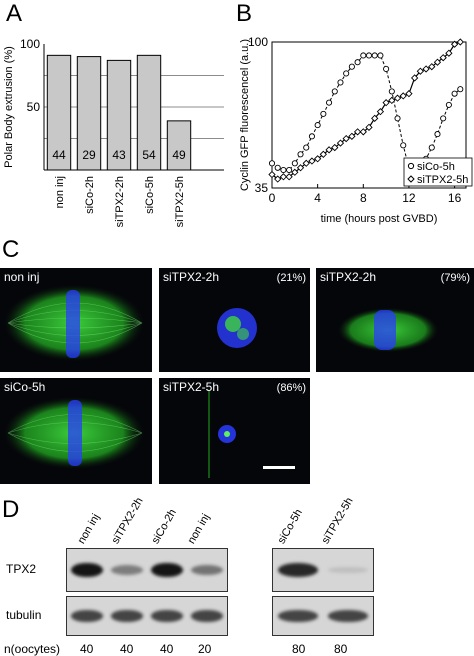  Describe the element at coordinates (442, 180) in the screenshot. I see `legend-label: siTPX2-5h` at that location.